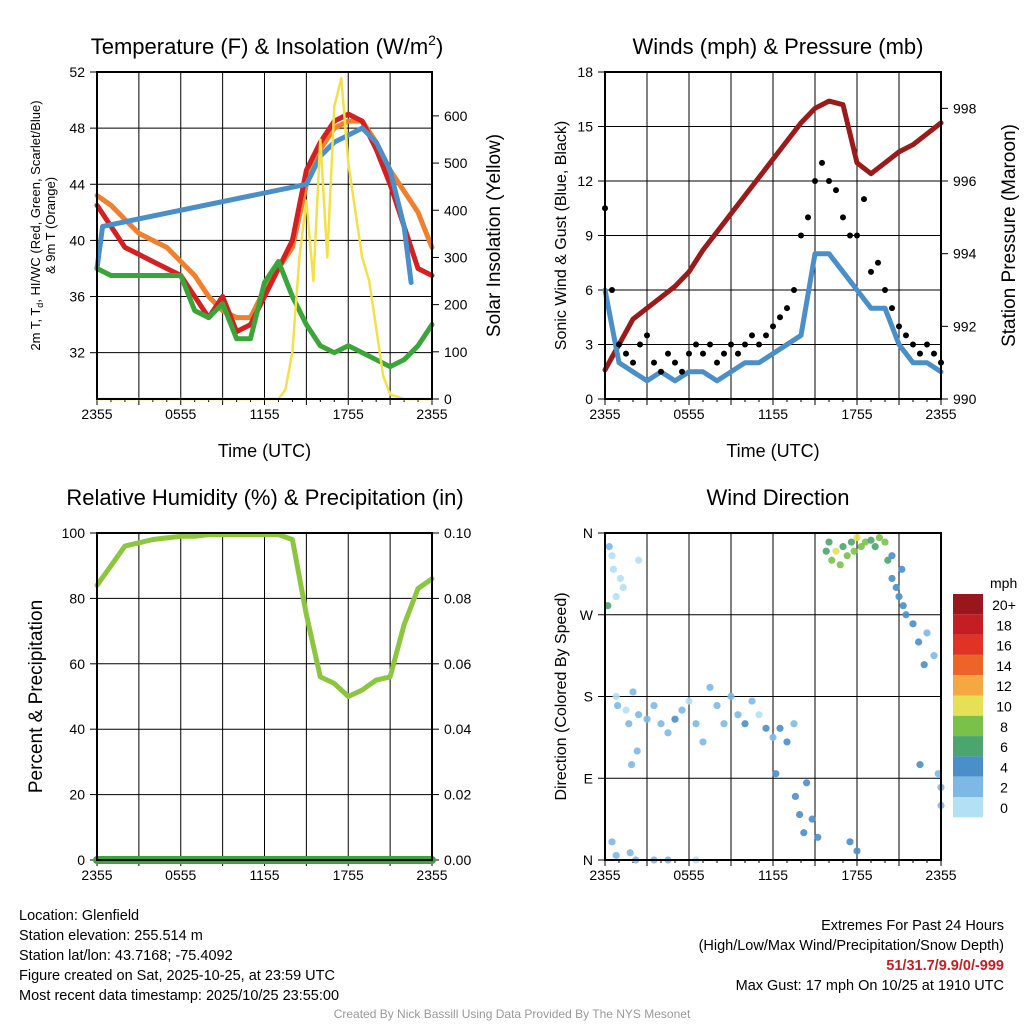  I want to click on y-tick-label: 0, so click(81, 860).